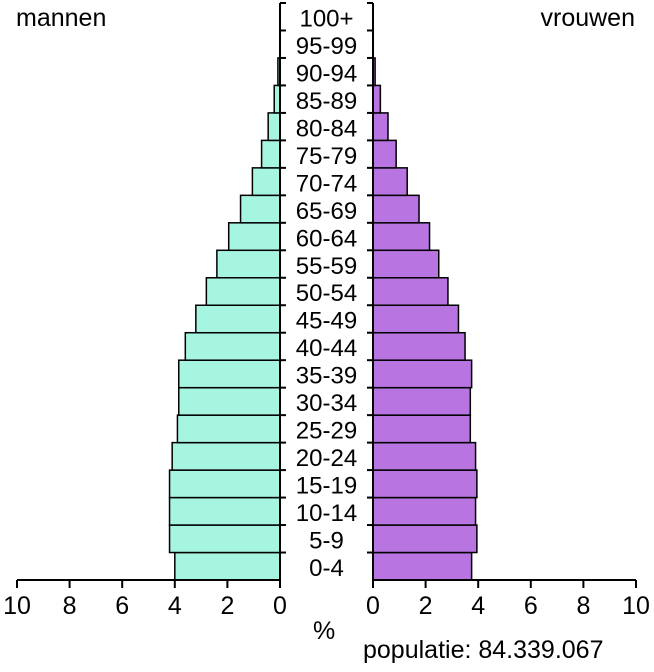  I want to click on x-tick-label-men: 4, so click(175, 606).